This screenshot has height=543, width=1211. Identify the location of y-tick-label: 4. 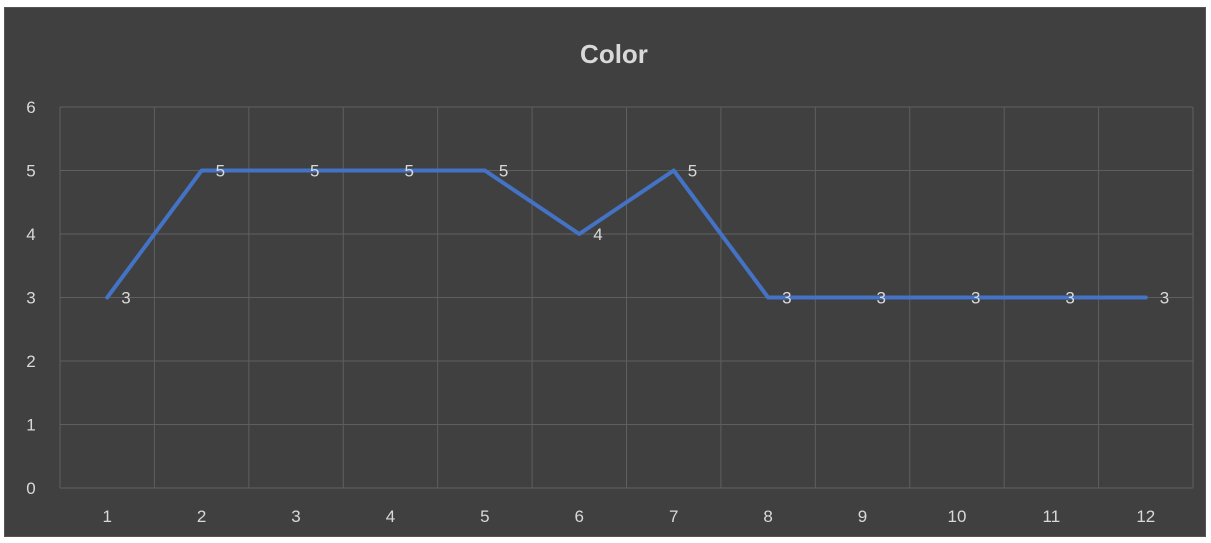
(30, 234).